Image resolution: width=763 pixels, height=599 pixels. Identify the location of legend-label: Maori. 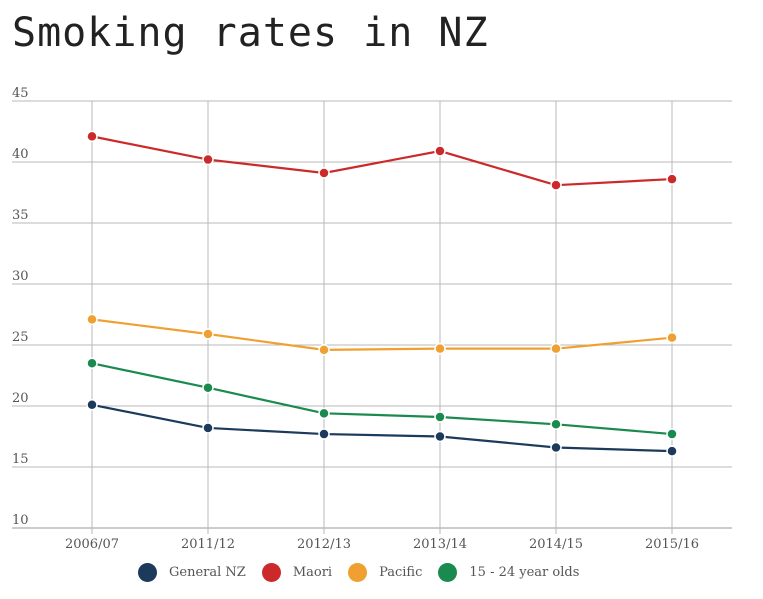
(312, 572).